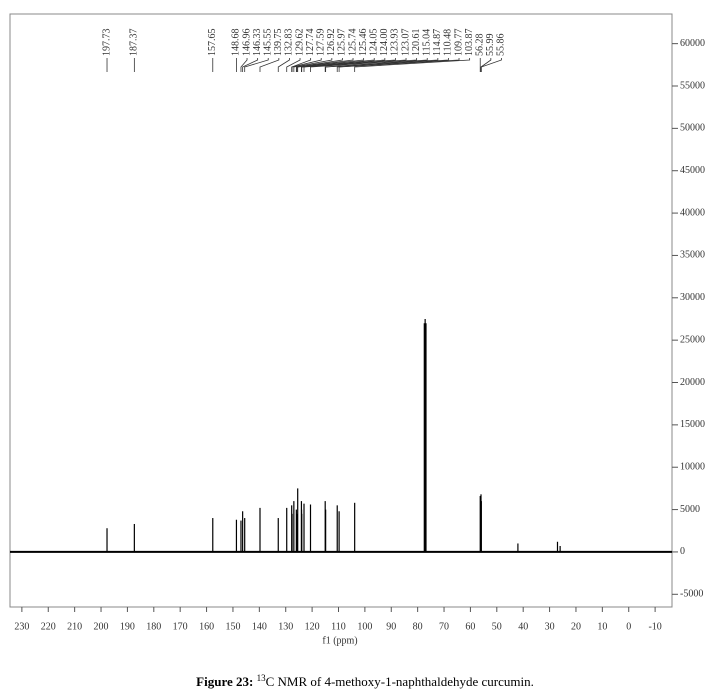 Image resolution: width=715 pixels, height=697 pixels. I want to click on x-tick-label: 150, so click(232, 626).